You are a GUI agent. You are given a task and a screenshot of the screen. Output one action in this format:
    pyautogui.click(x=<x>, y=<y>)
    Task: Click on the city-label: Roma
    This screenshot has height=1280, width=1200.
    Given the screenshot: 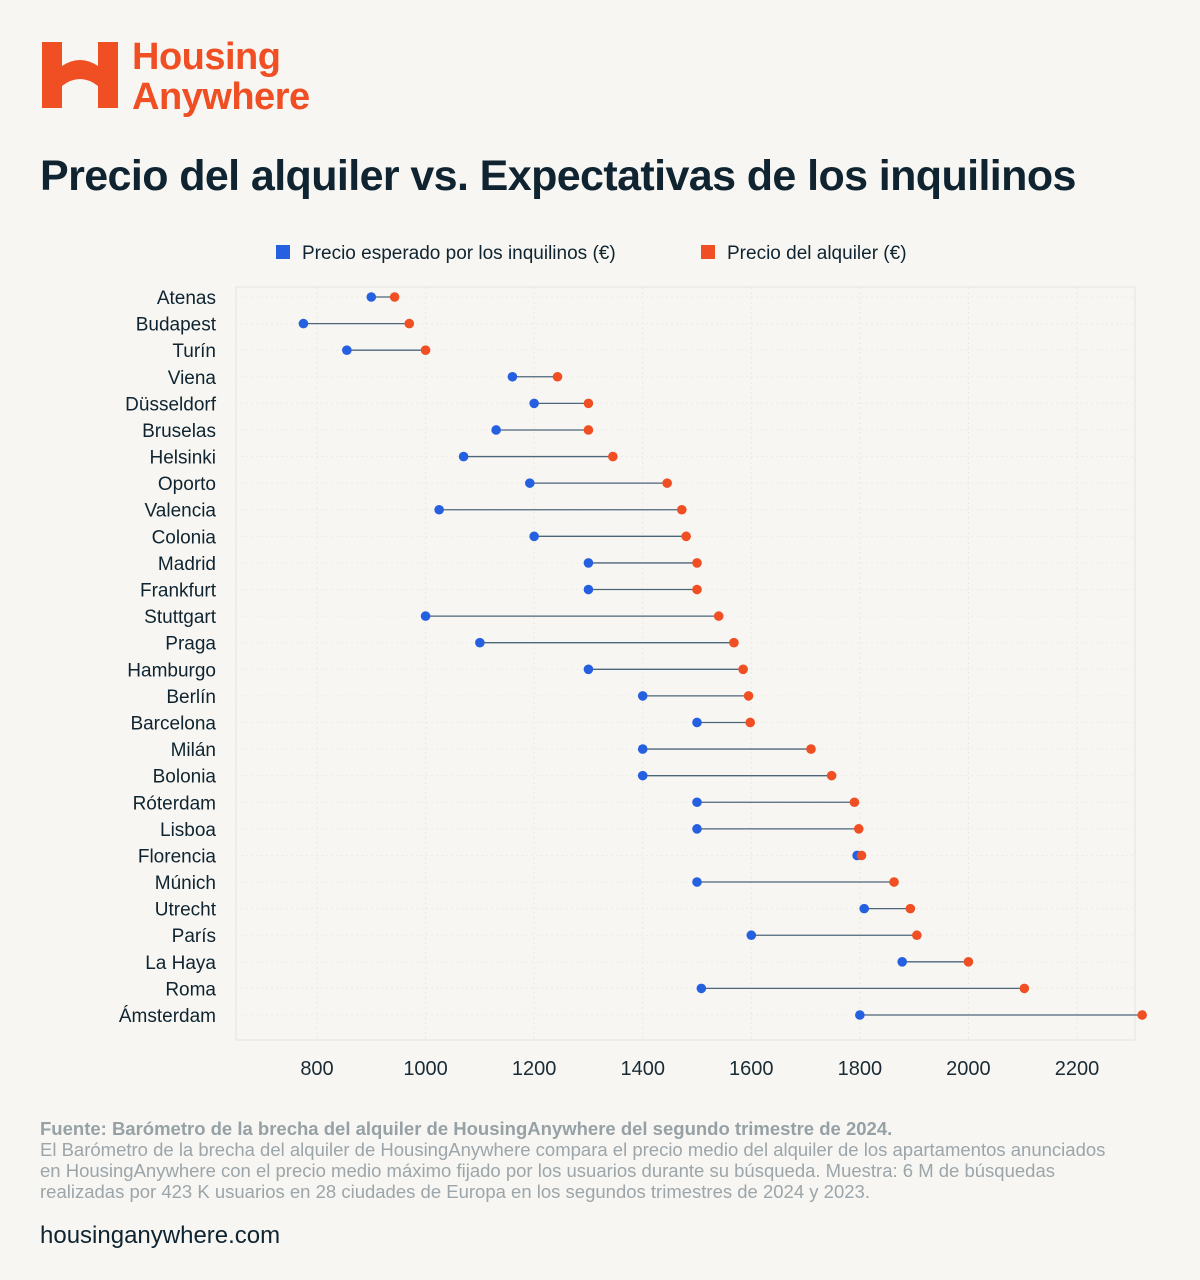 What is the action you would take?
    pyautogui.click(x=190, y=989)
    